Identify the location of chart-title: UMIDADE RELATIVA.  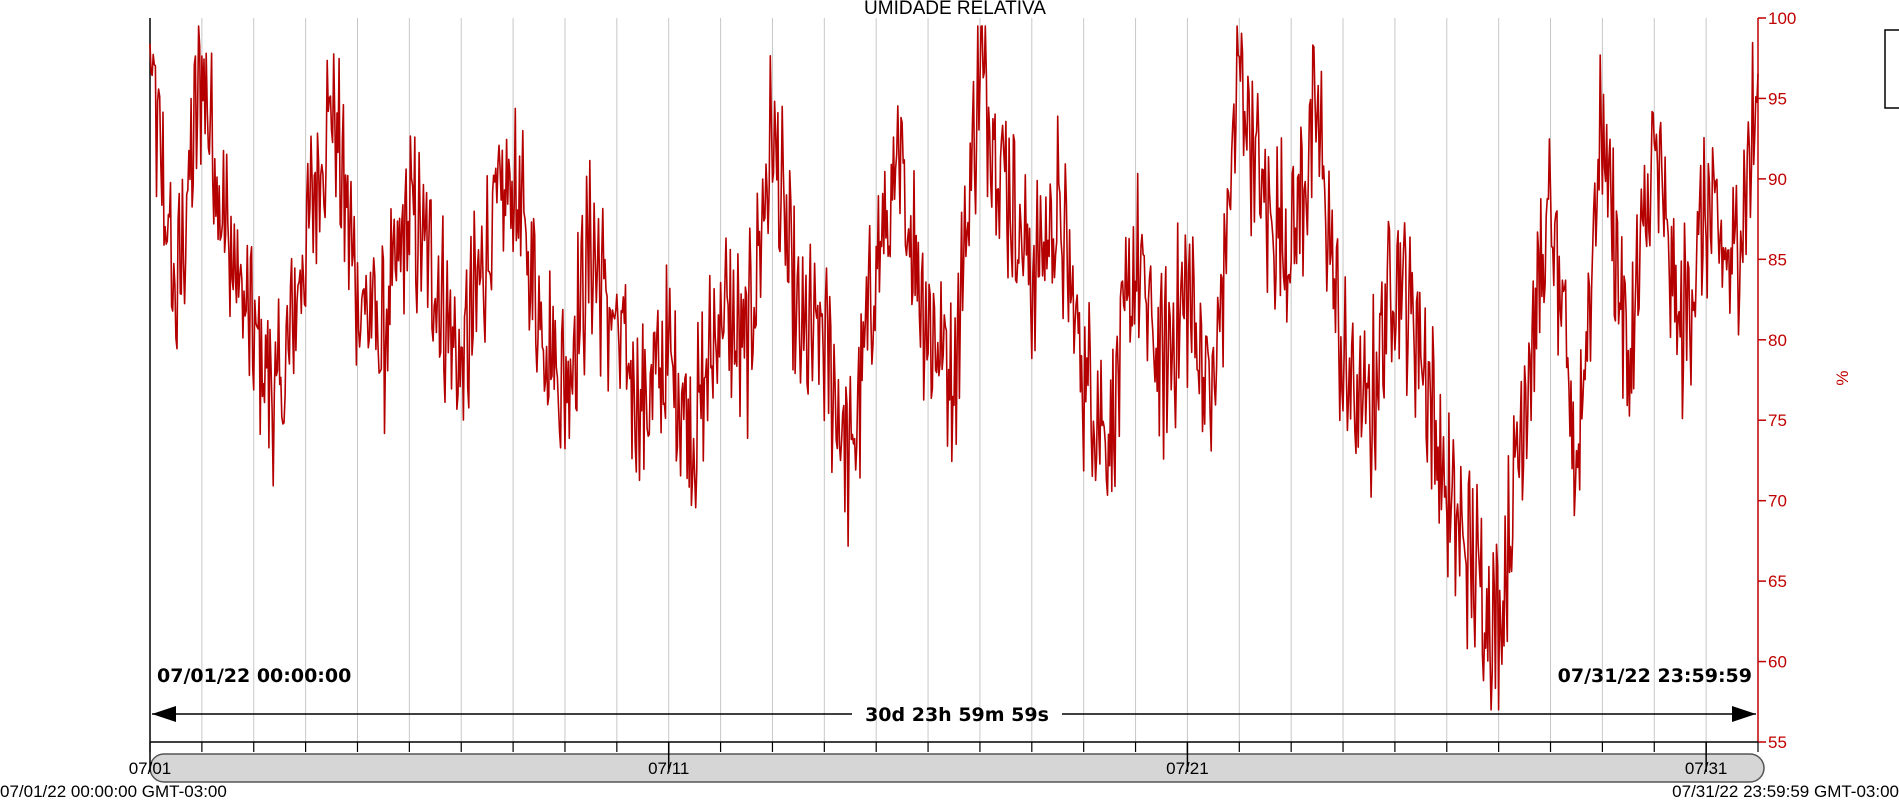
(955, 9).